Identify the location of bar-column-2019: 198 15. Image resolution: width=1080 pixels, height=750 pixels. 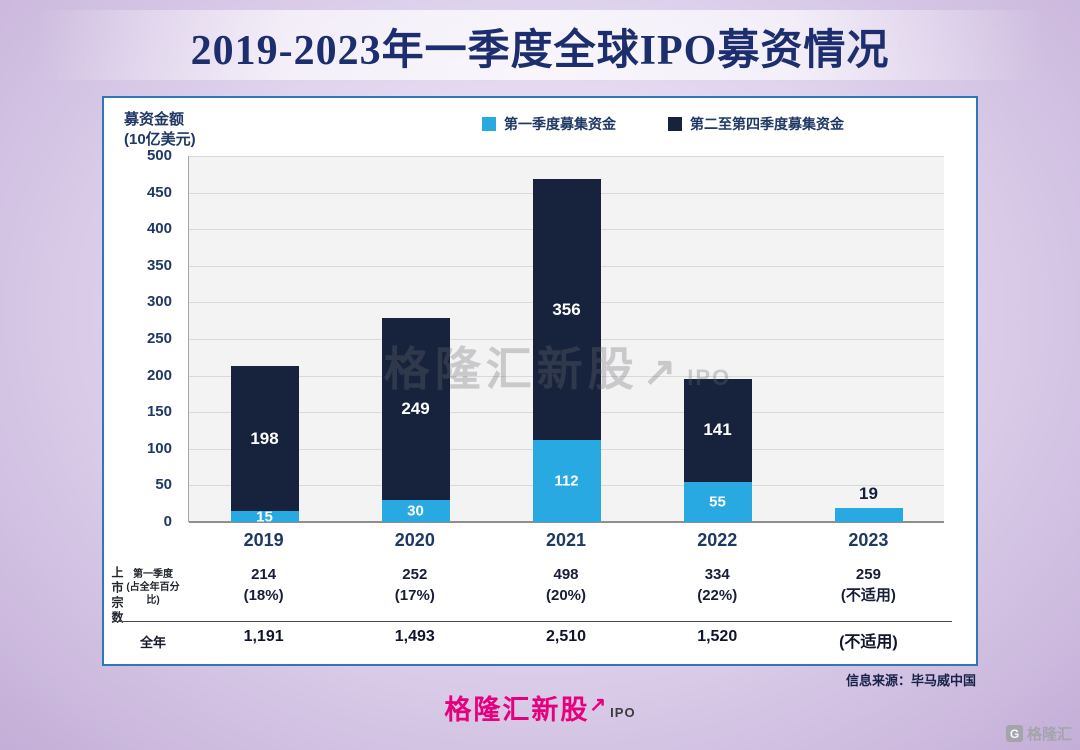
(264, 341).